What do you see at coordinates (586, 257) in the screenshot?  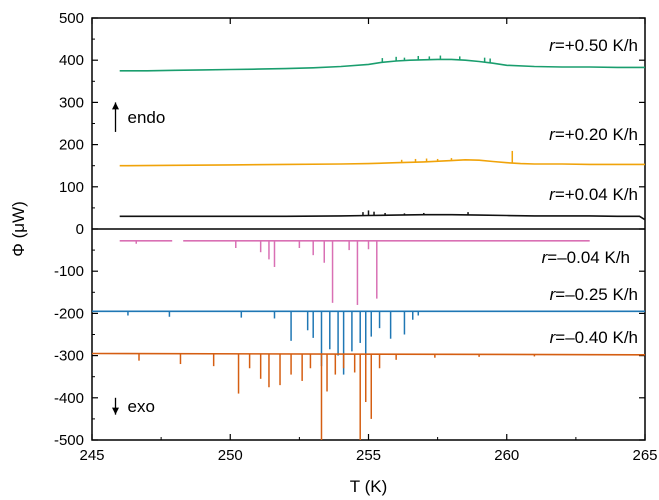 I see `series-label: r=–0.04 K/h` at bounding box center [586, 257].